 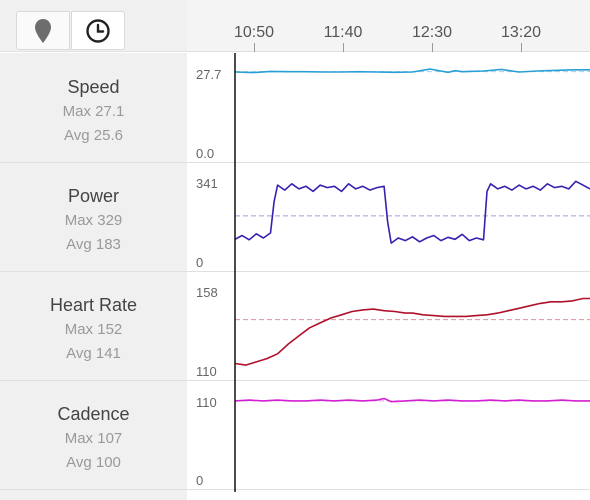 I want to click on speed-avg: Avg 25.6, so click(x=93, y=135).